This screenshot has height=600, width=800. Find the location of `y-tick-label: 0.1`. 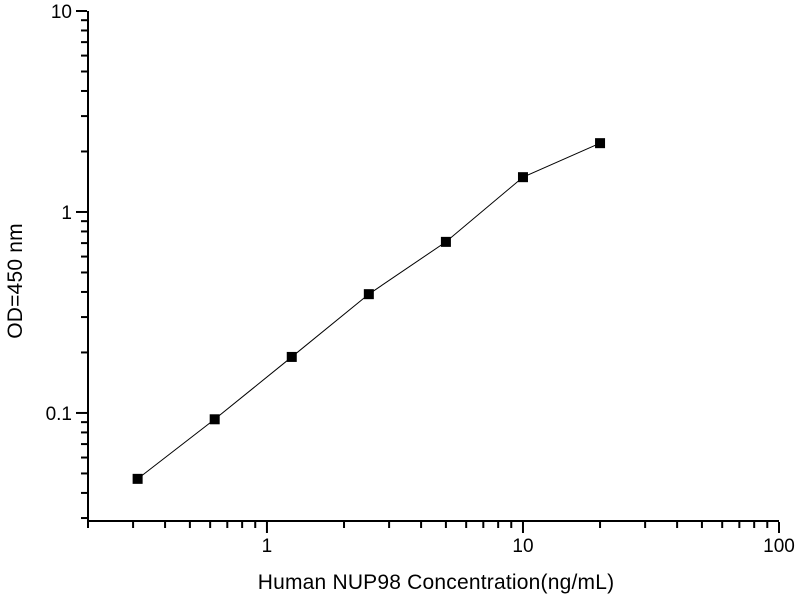

y-tick-label: 0.1 is located at coordinates (59, 414).